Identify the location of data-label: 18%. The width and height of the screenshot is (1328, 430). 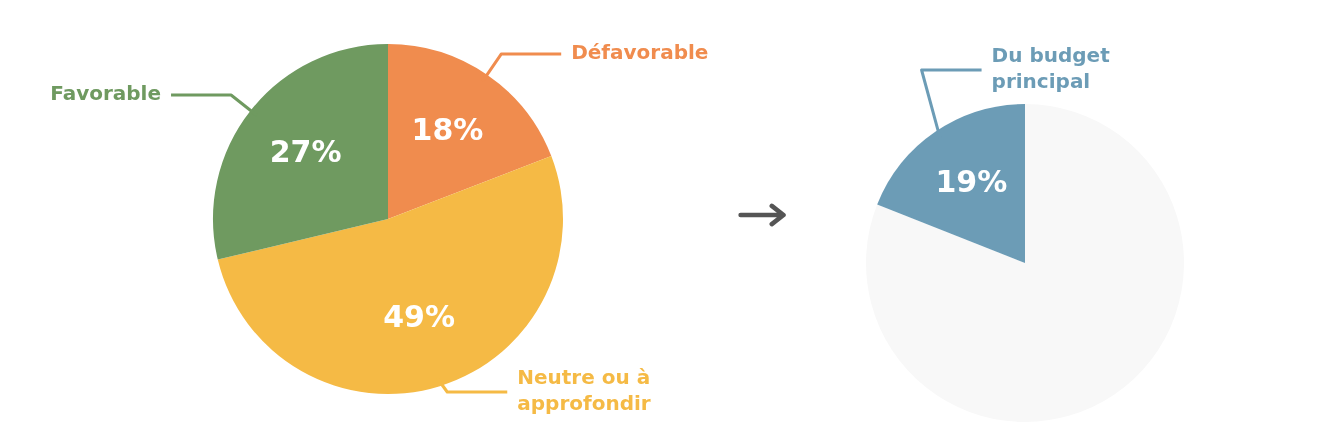
(447, 130).